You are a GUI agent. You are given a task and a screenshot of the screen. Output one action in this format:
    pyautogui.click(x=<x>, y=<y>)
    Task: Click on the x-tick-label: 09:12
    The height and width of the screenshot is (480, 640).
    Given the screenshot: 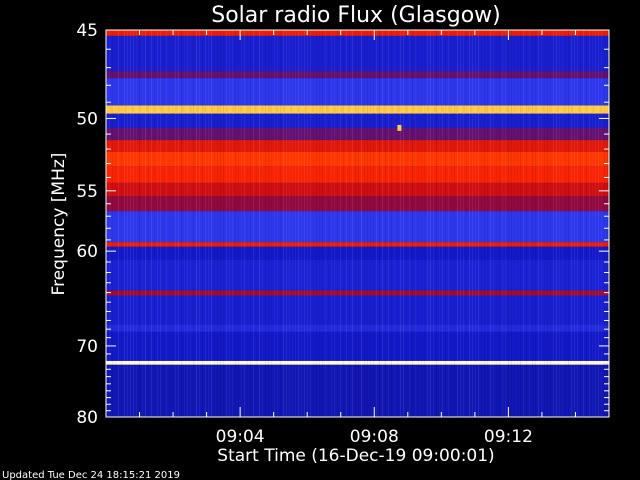 What is the action you would take?
    pyautogui.click(x=508, y=437)
    